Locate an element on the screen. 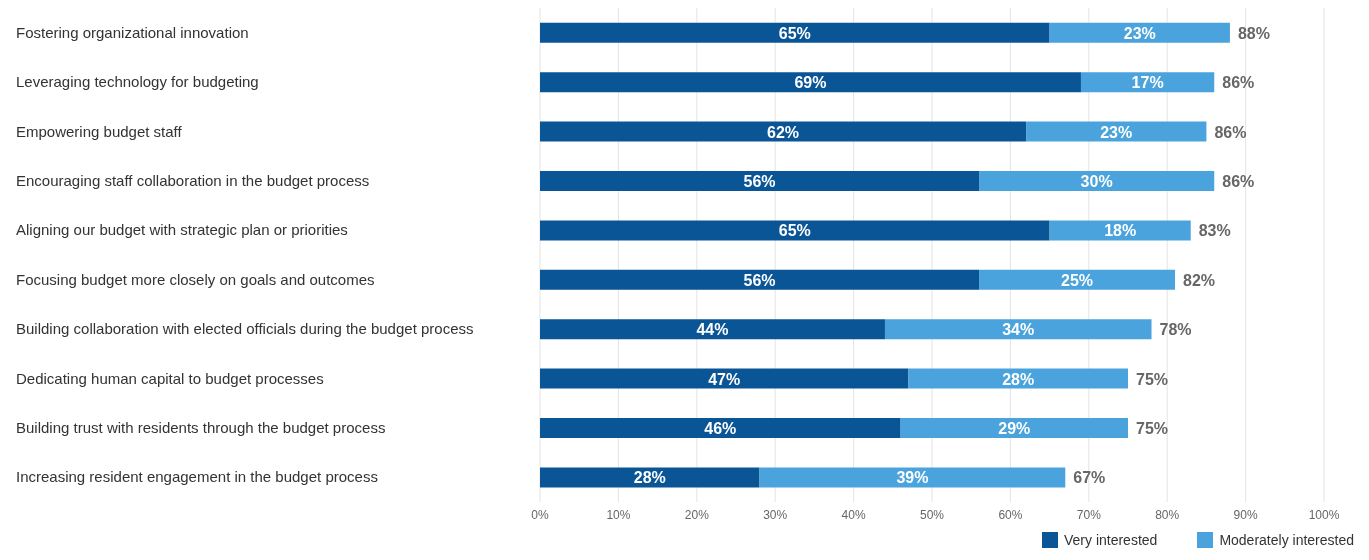 The width and height of the screenshot is (1369, 560). x-tick-label: 50% is located at coordinates (932, 514).